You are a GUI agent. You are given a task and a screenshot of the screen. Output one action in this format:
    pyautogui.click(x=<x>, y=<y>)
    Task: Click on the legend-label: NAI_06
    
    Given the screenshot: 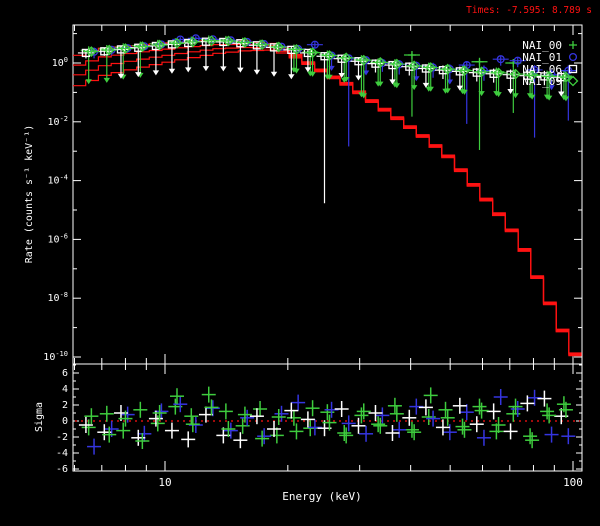 What is the action you would take?
    pyautogui.click(x=542, y=69)
    